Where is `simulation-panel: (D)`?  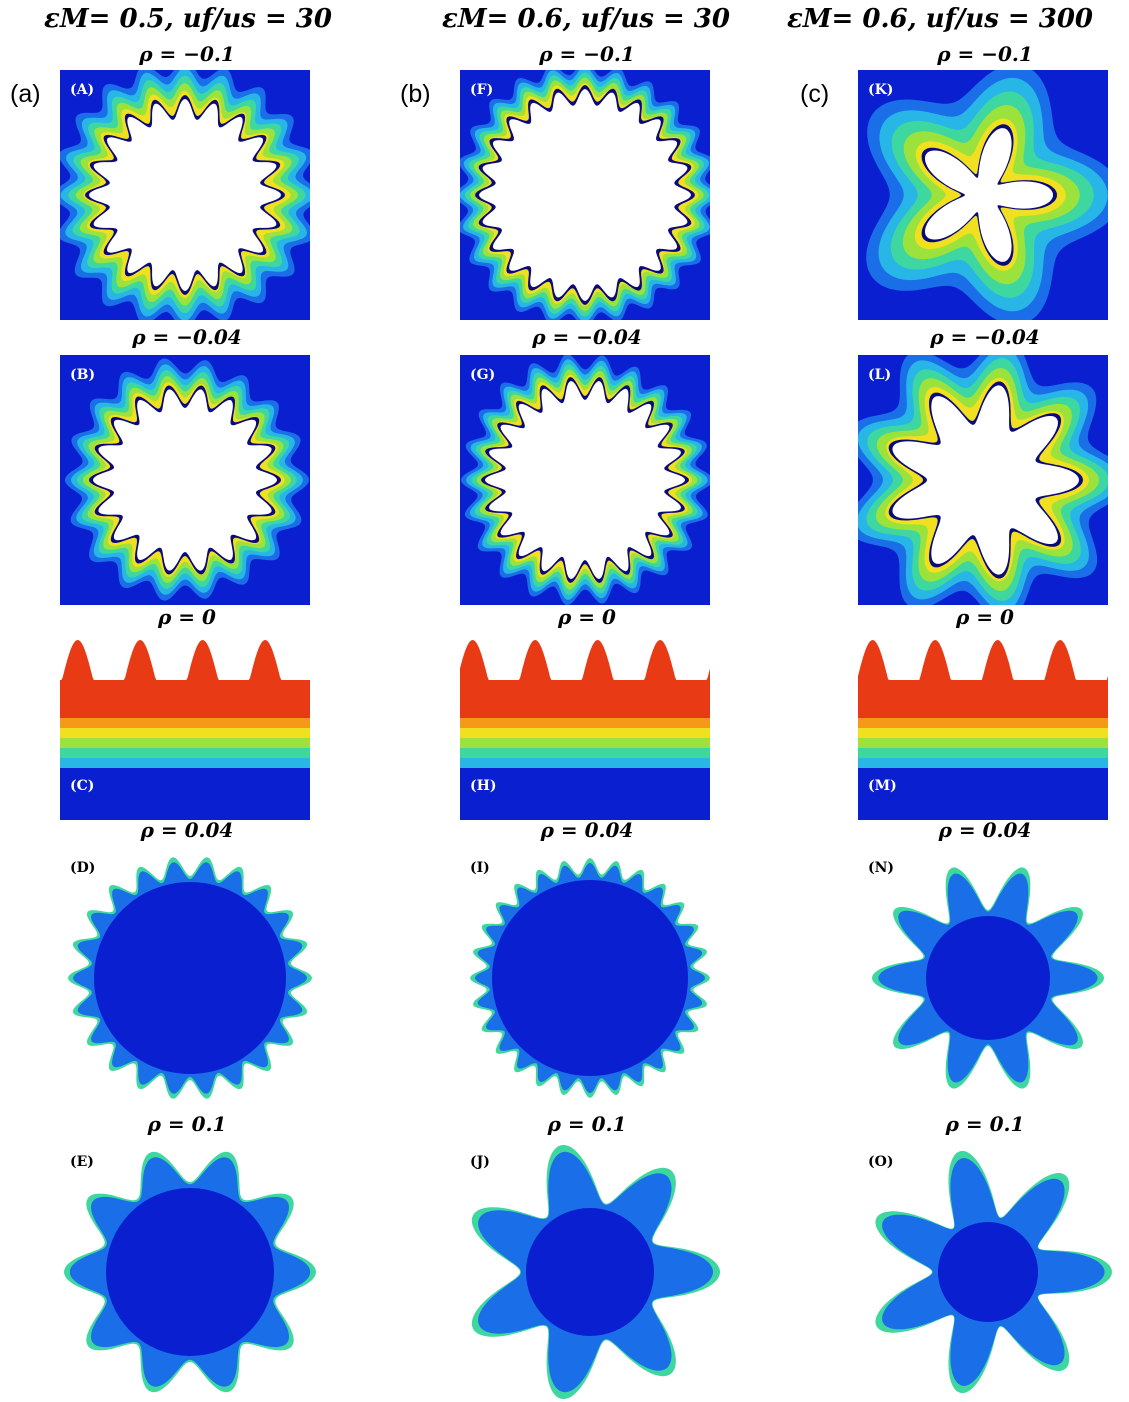
simulation-panel: (D) is located at coordinates (190, 978).